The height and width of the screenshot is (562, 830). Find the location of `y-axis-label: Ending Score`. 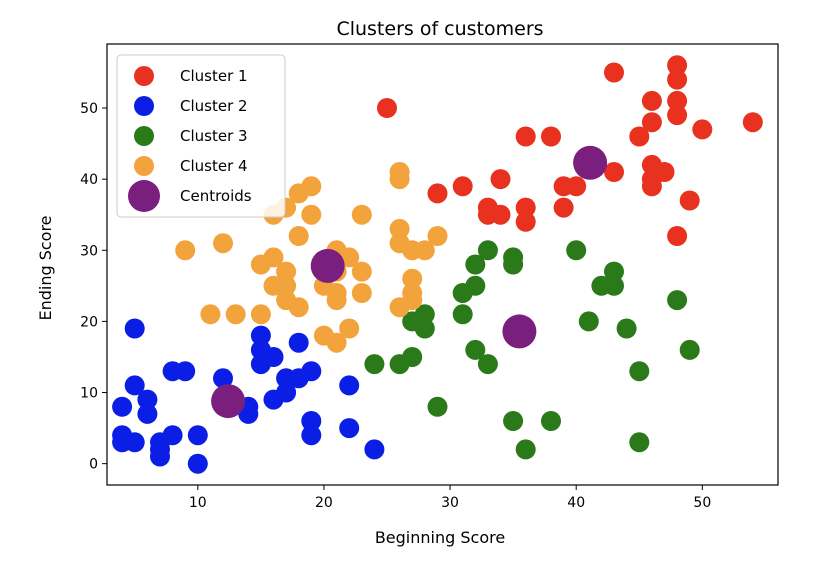

y-axis-label: Ending Score is located at coordinates (45, 267).